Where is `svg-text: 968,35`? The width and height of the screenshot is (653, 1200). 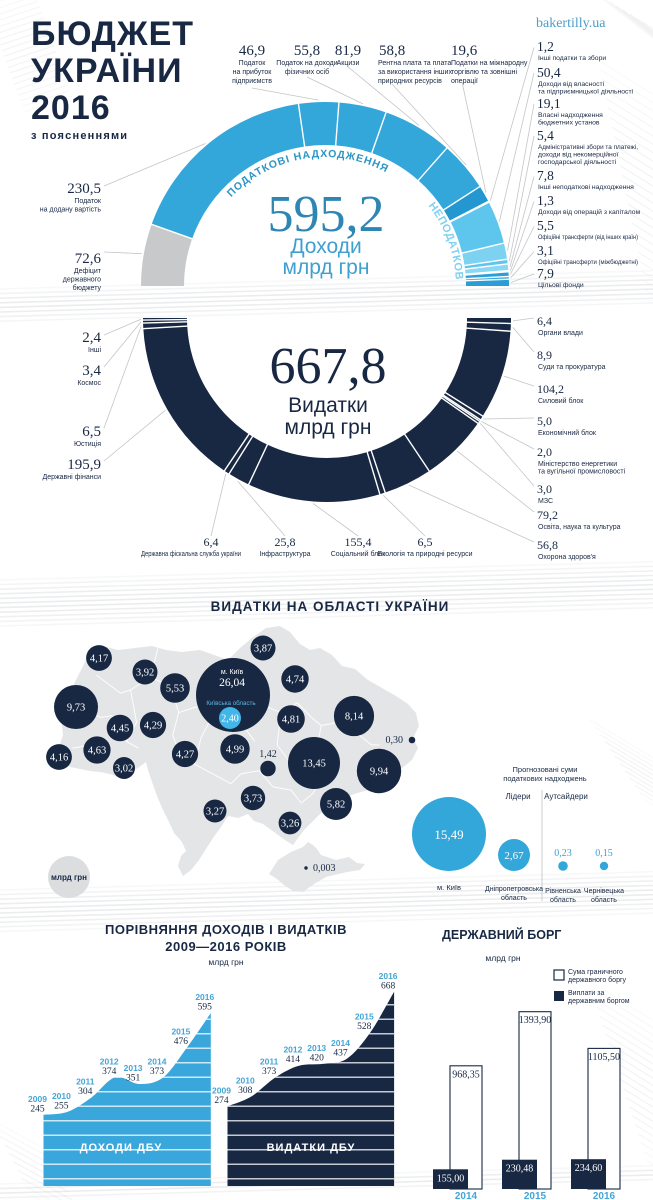
svg-text: 968,35 is located at coordinates (466, 1074).